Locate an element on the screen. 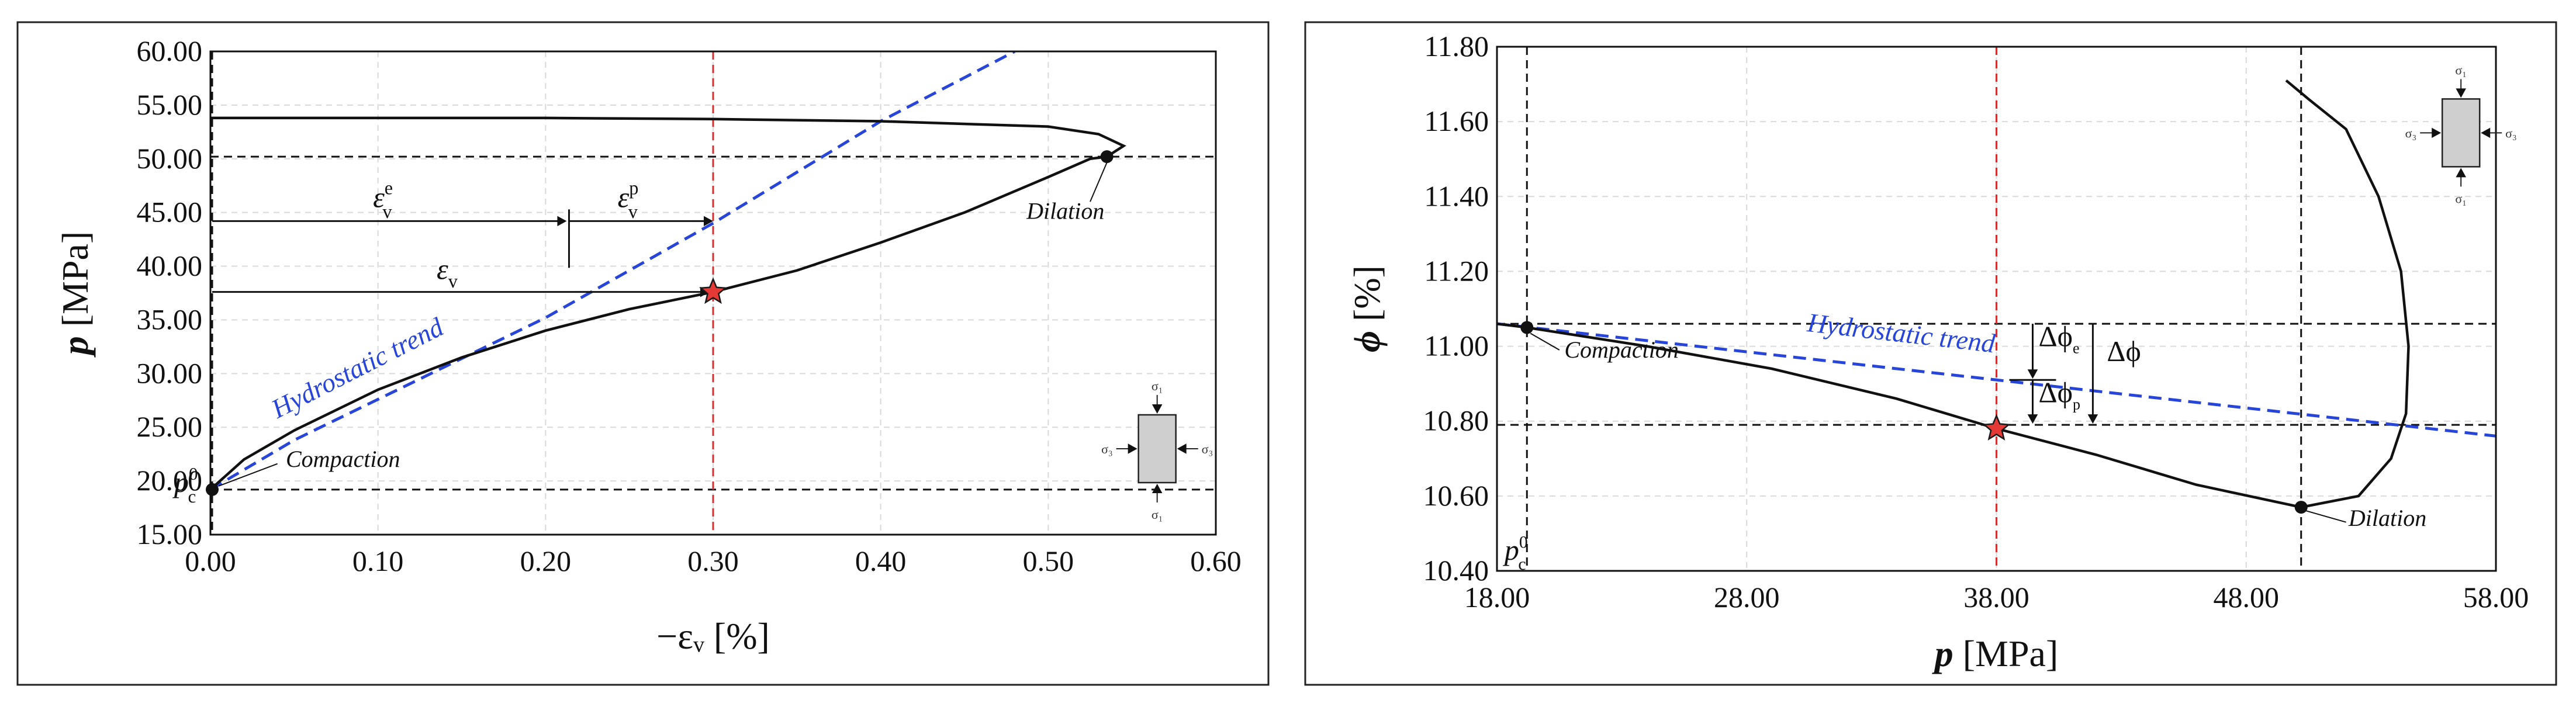  dphi-e-label: Δϕe is located at coordinates (2059, 338).